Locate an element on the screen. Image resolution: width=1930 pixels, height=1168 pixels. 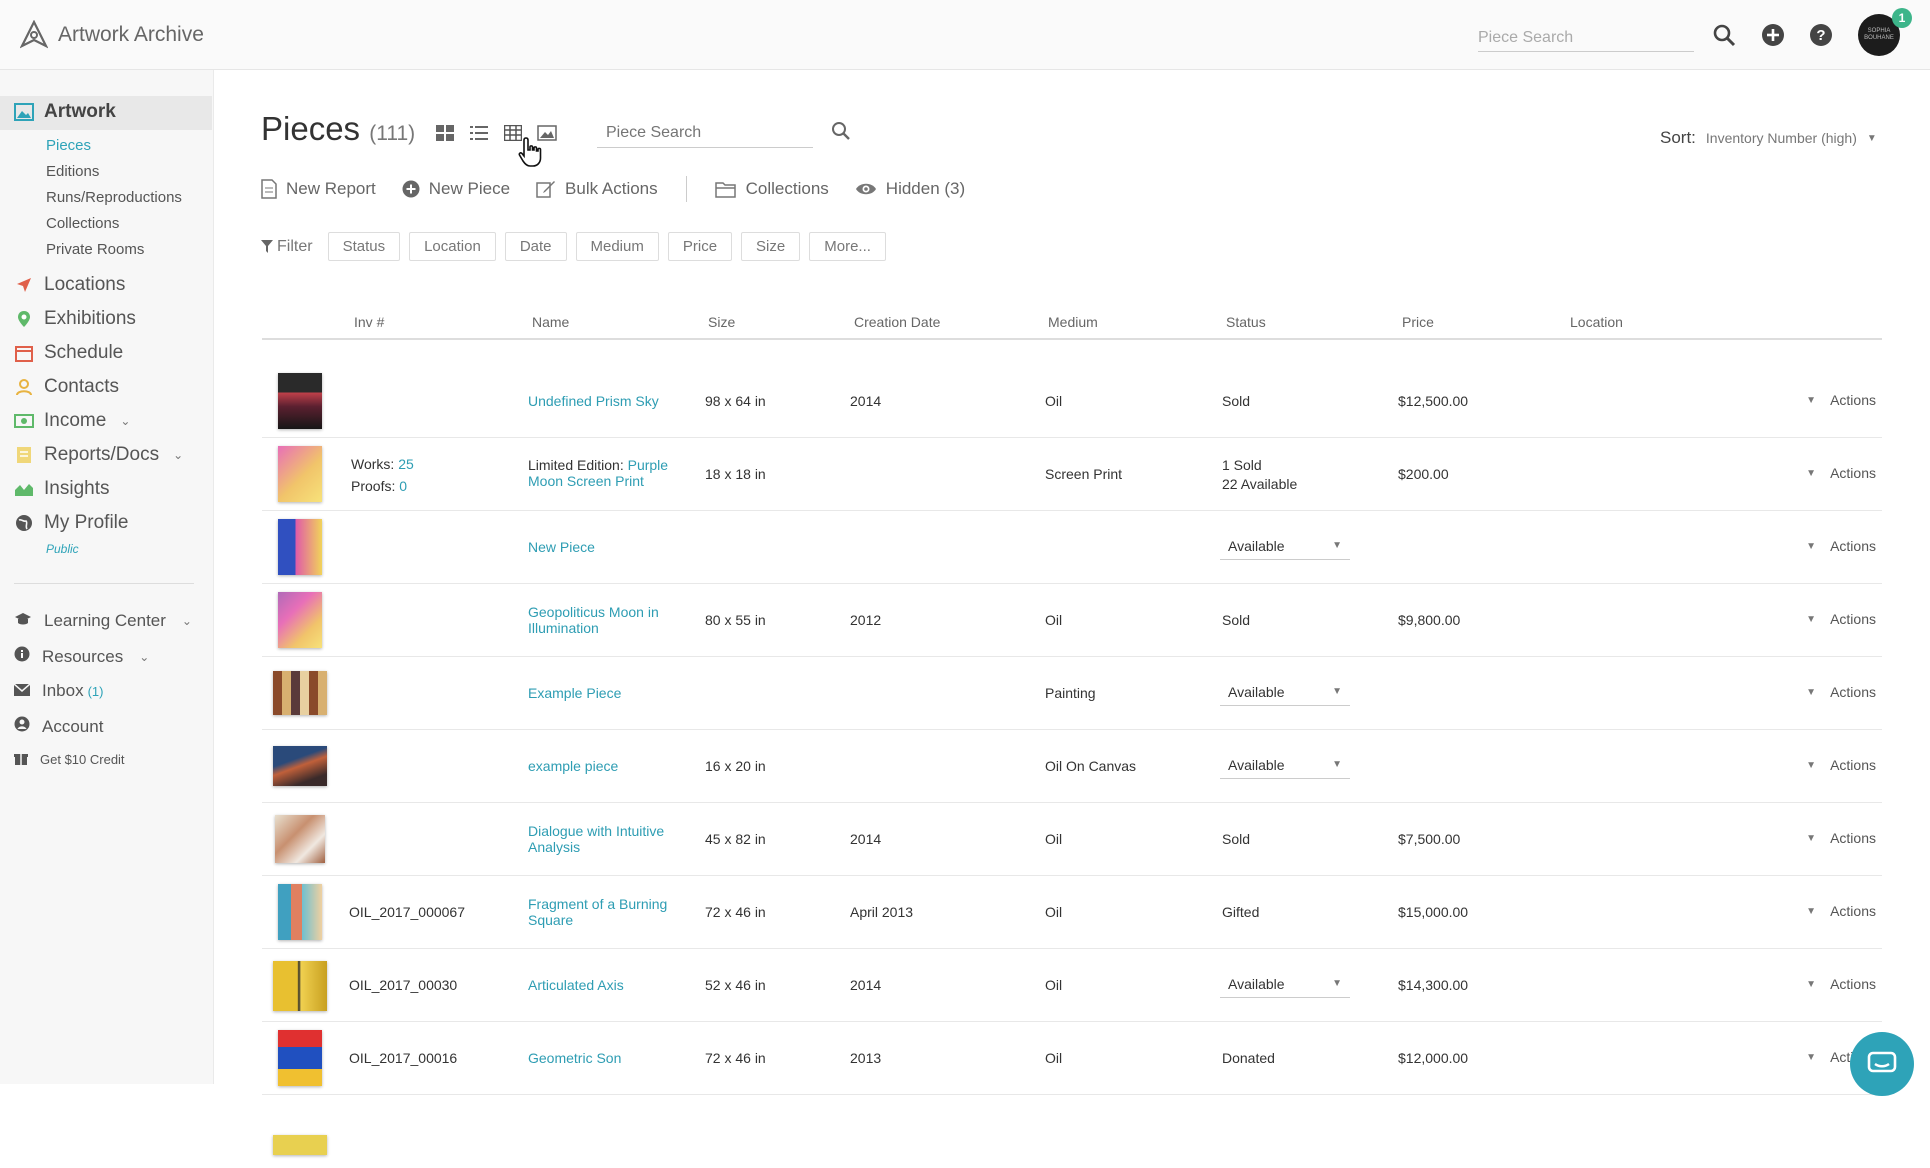
bulk-actions-button: Bulk Actions is located at coordinates (597, 189).